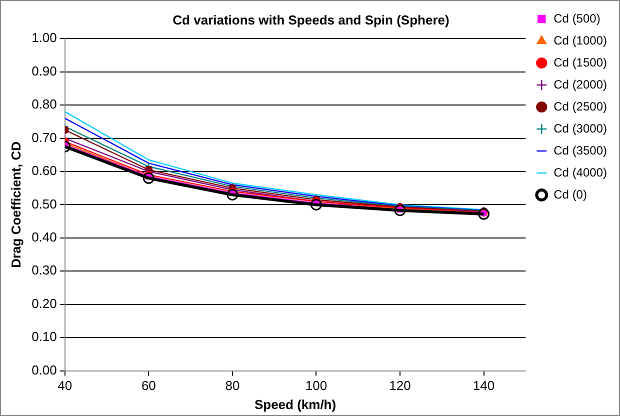 The width and height of the screenshot is (620, 416). Describe the element at coordinates (400, 386) in the screenshot. I see `x-tick-label: 120` at that location.